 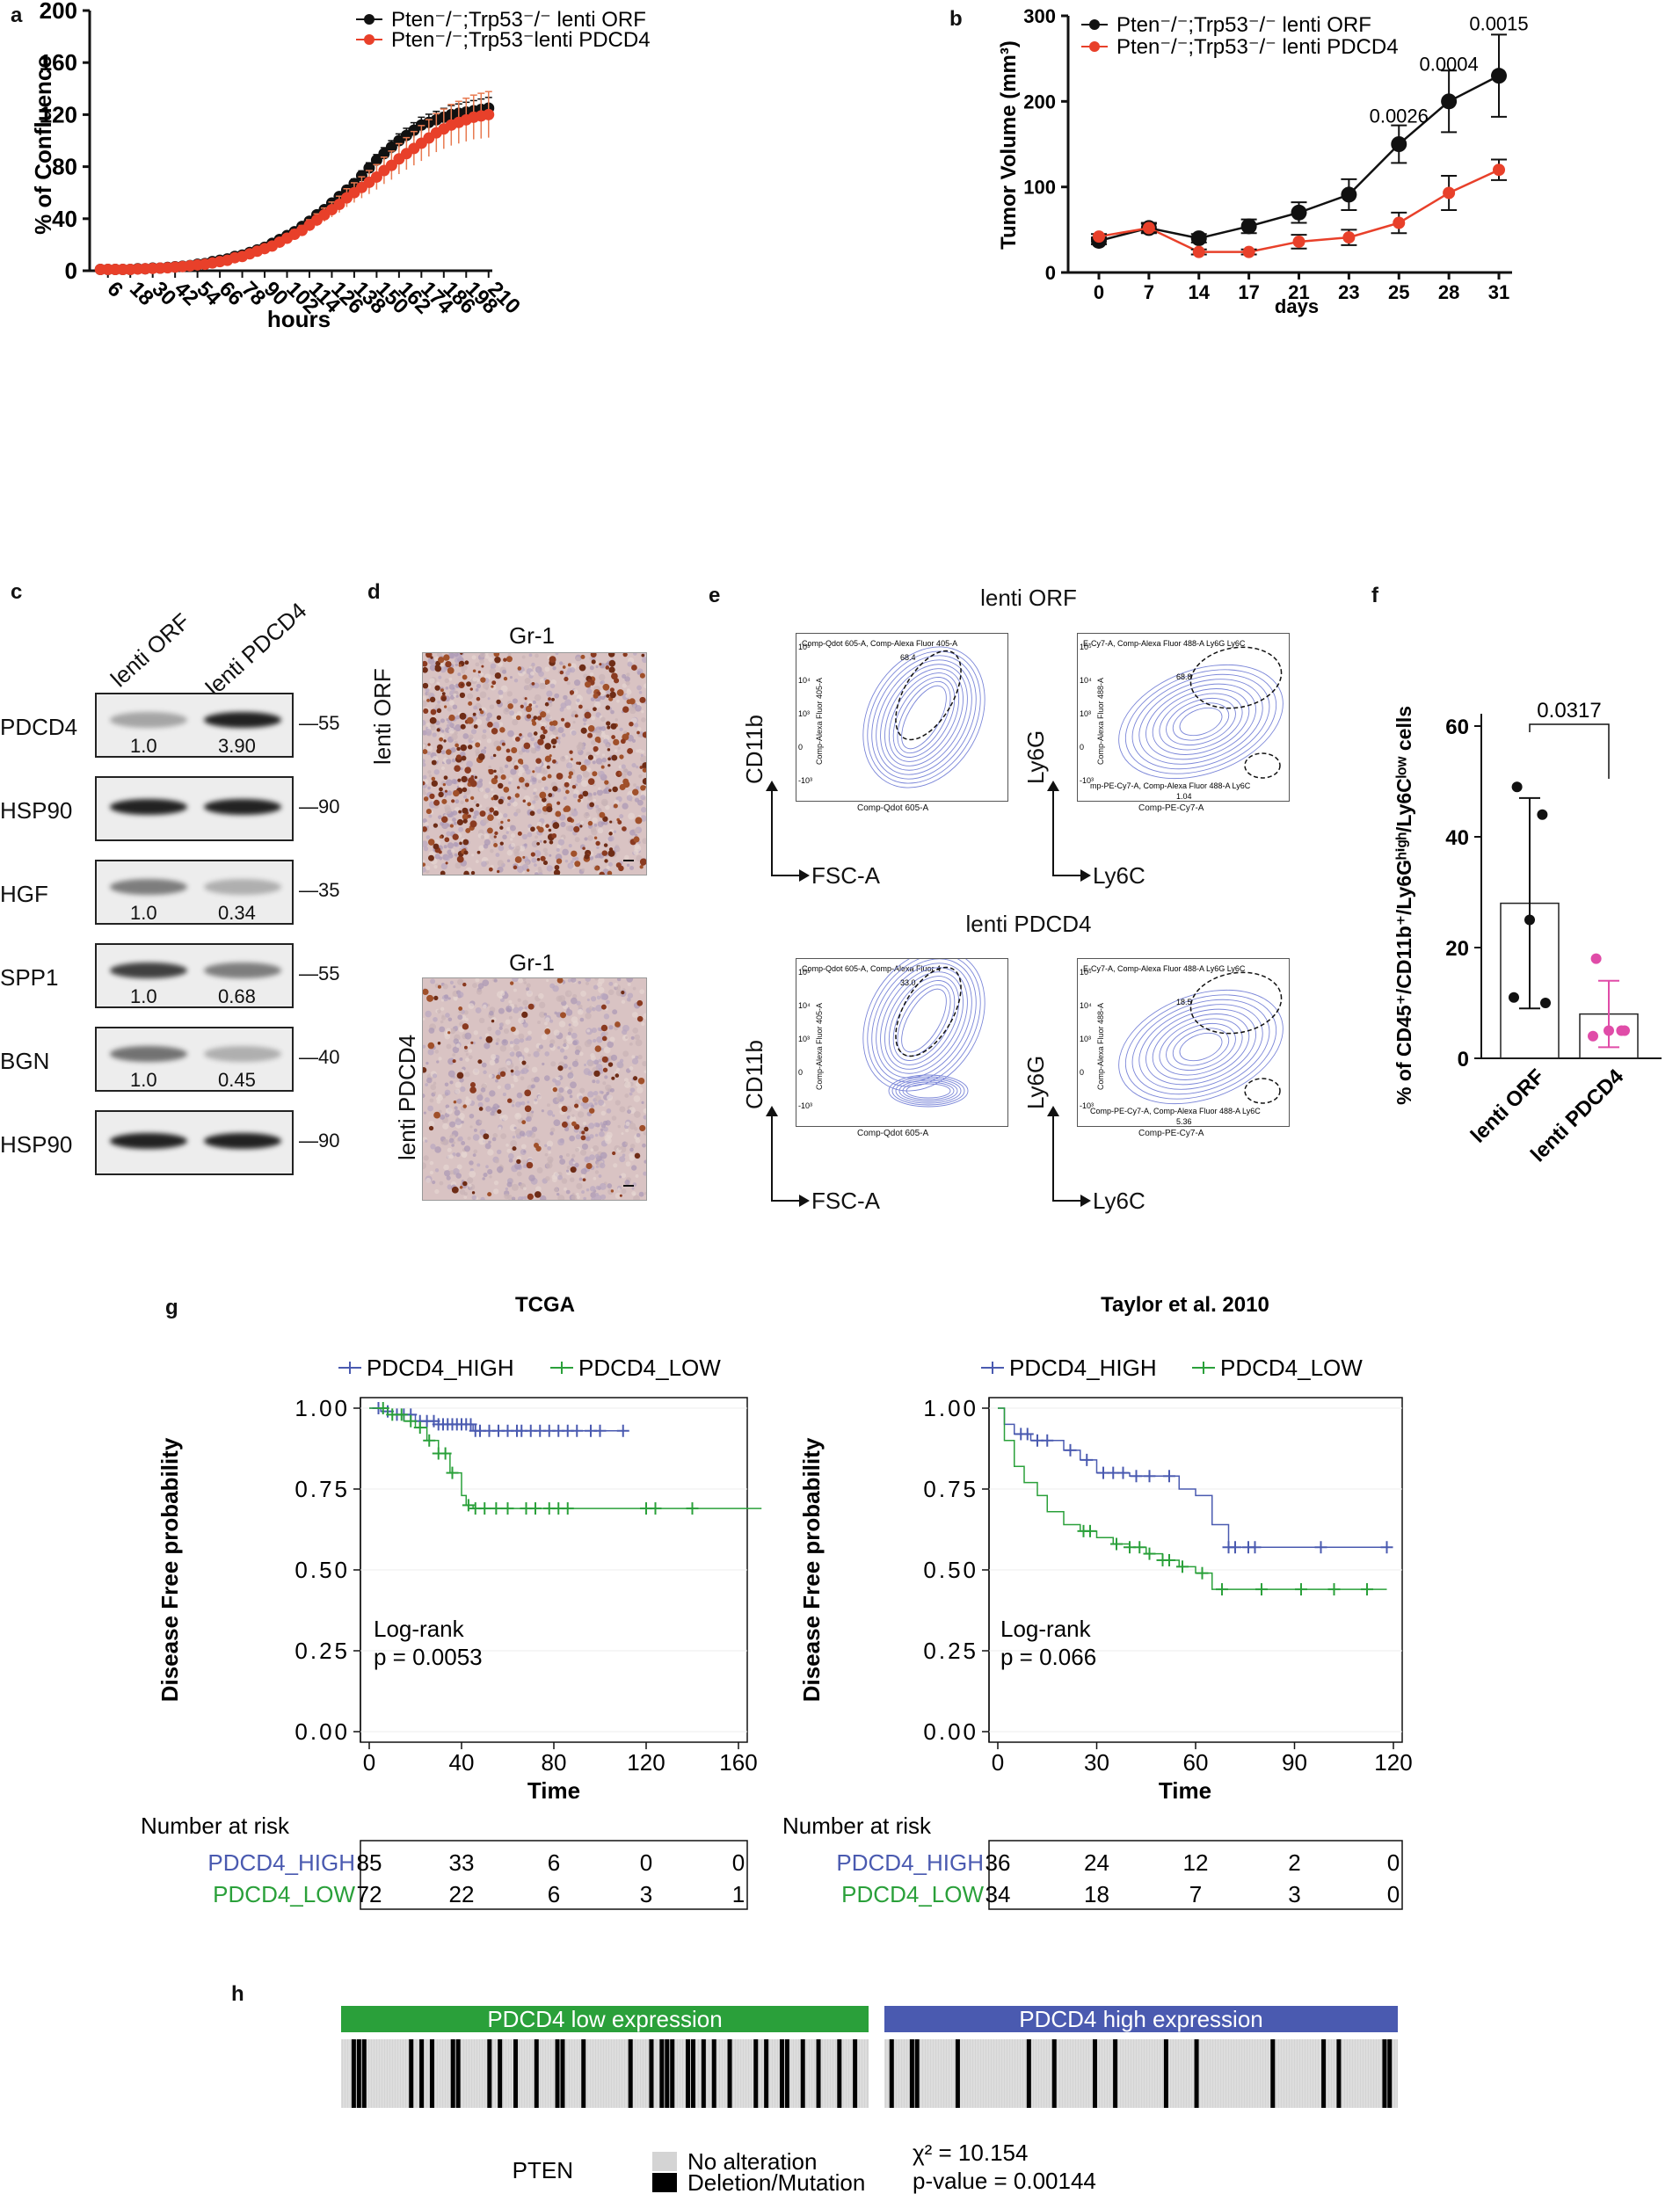 I want to click on lane-label-orf: lenti ORF, so click(x=150, y=650).